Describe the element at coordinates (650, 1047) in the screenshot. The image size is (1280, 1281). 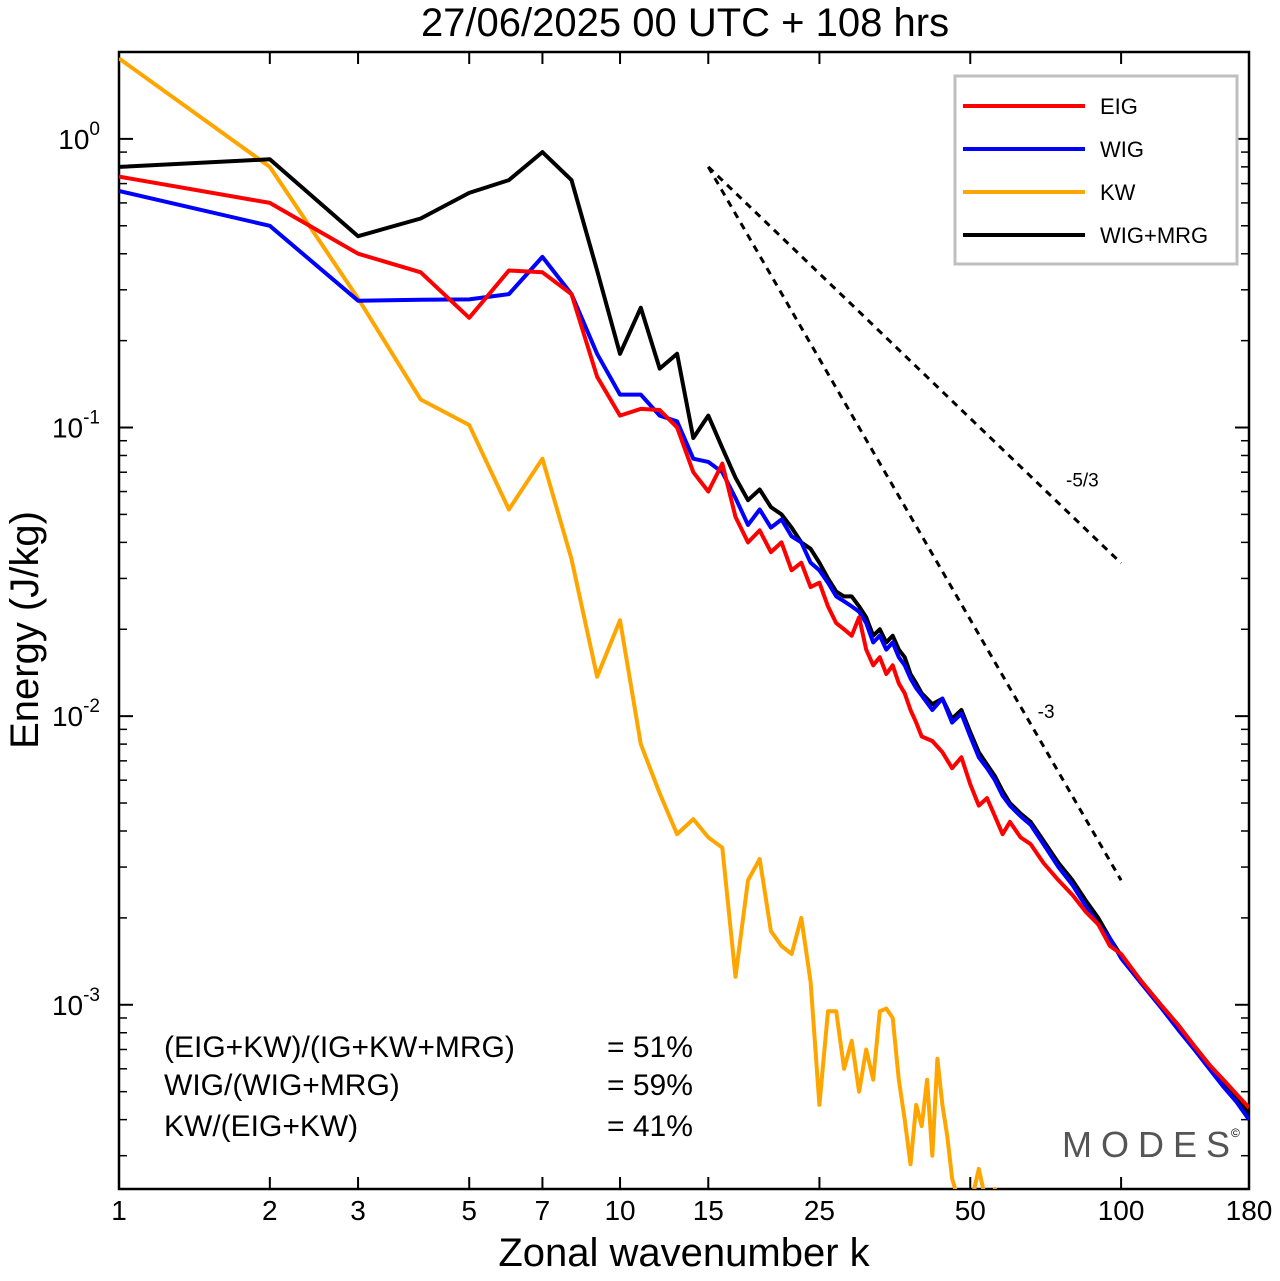
I see `ratio-value-eig-kw: = 51%` at that location.